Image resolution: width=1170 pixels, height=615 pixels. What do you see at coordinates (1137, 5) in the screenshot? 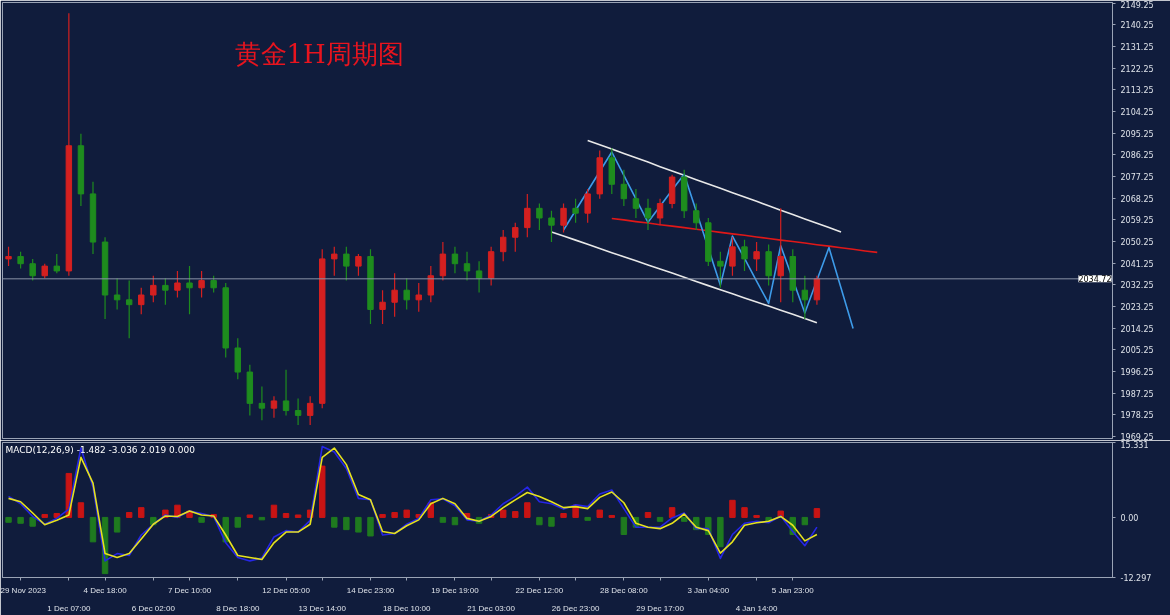
I see `y-tick-label: 2149.25` at bounding box center [1137, 5].